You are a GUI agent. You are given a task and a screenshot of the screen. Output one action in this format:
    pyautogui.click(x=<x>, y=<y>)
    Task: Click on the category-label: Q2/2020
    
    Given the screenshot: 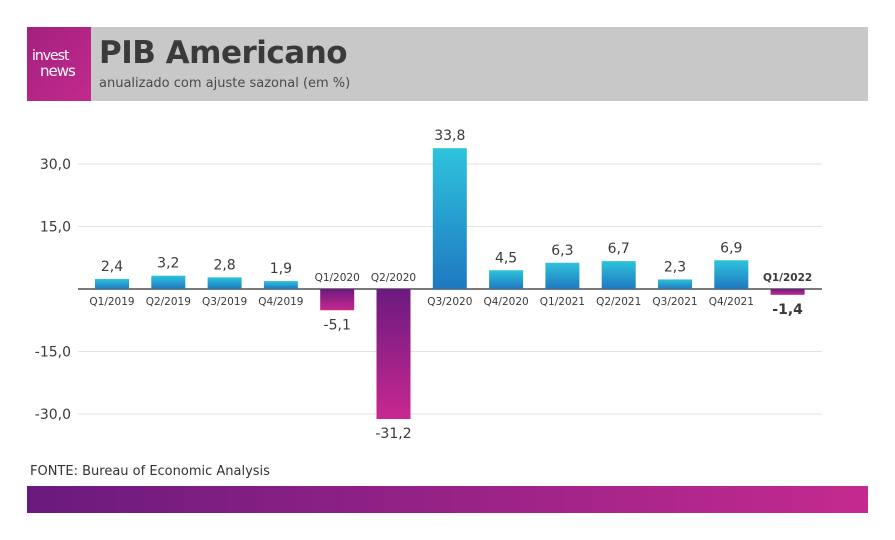 What is the action you would take?
    pyautogui.click(x=393, y=278)
    